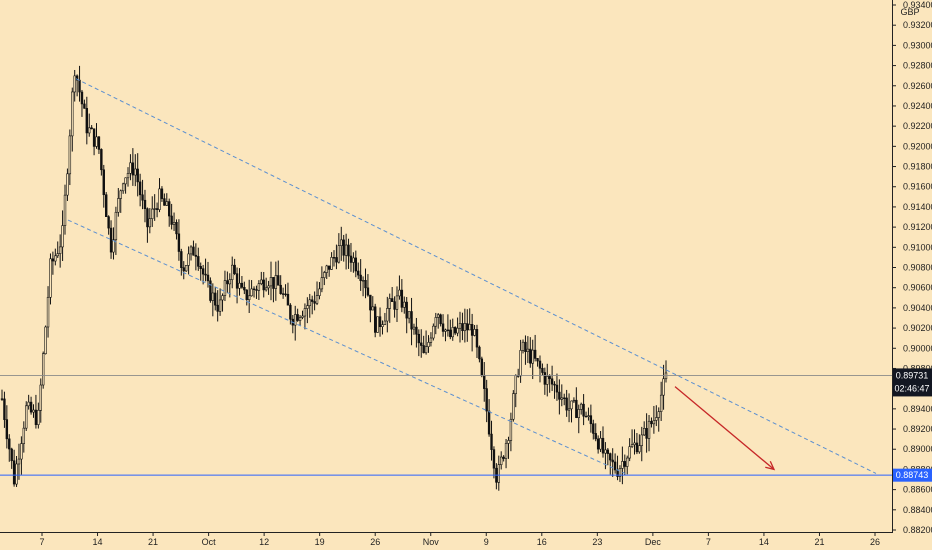  Describe the element at coordinates (41, 542) in the screenshot. I see `x-tick-label: 7` at that location.